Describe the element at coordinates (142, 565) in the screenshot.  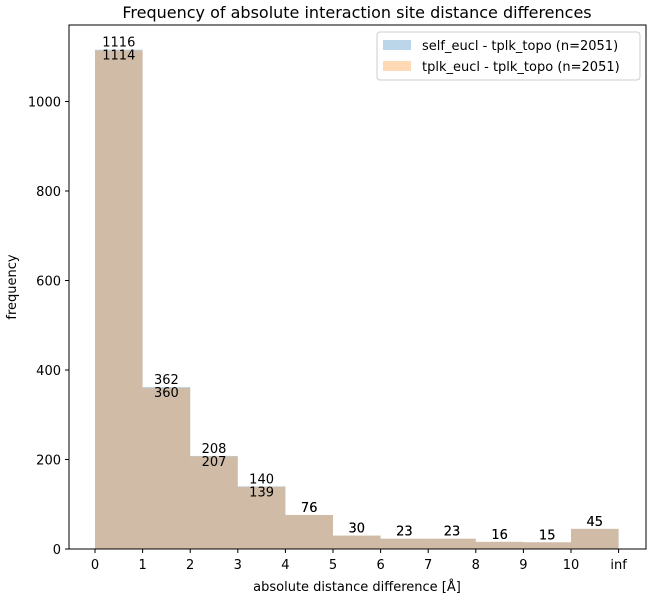
I see `x-tick-label-1: 1` at that location.